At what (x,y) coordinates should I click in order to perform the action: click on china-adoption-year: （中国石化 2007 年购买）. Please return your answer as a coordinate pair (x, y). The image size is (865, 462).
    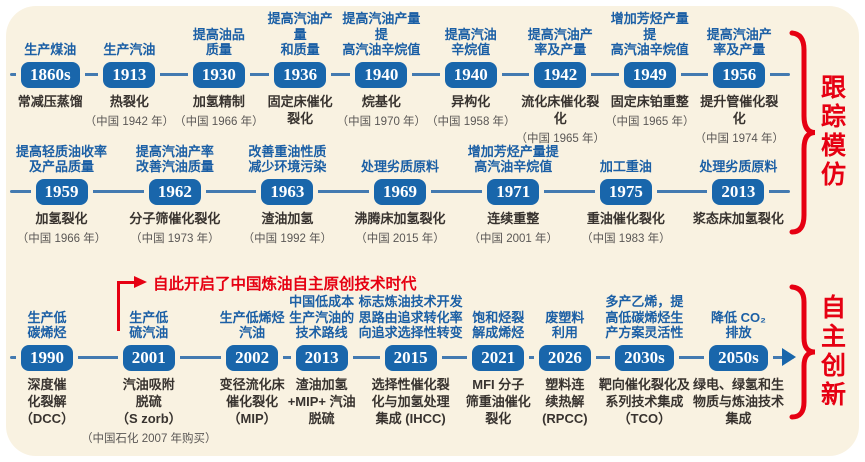
    Looking at the image, I should click on (149, 438).